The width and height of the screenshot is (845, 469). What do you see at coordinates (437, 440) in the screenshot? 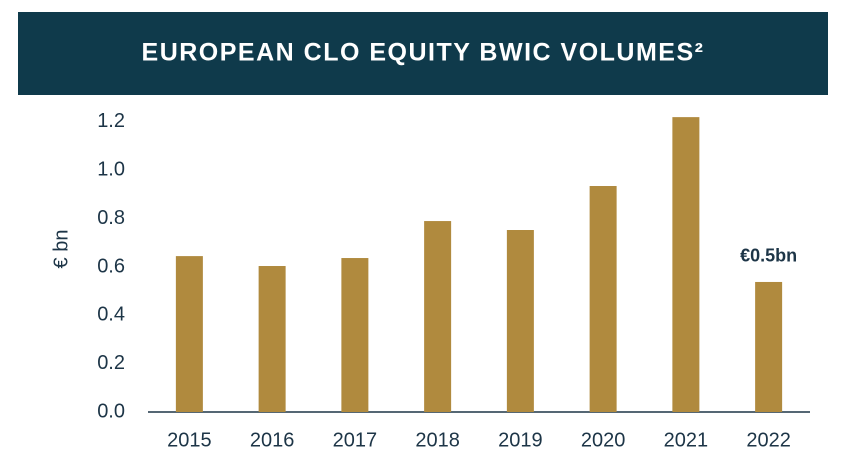
I see `x-tick-label: 2018` at bounding box center [437, 440].